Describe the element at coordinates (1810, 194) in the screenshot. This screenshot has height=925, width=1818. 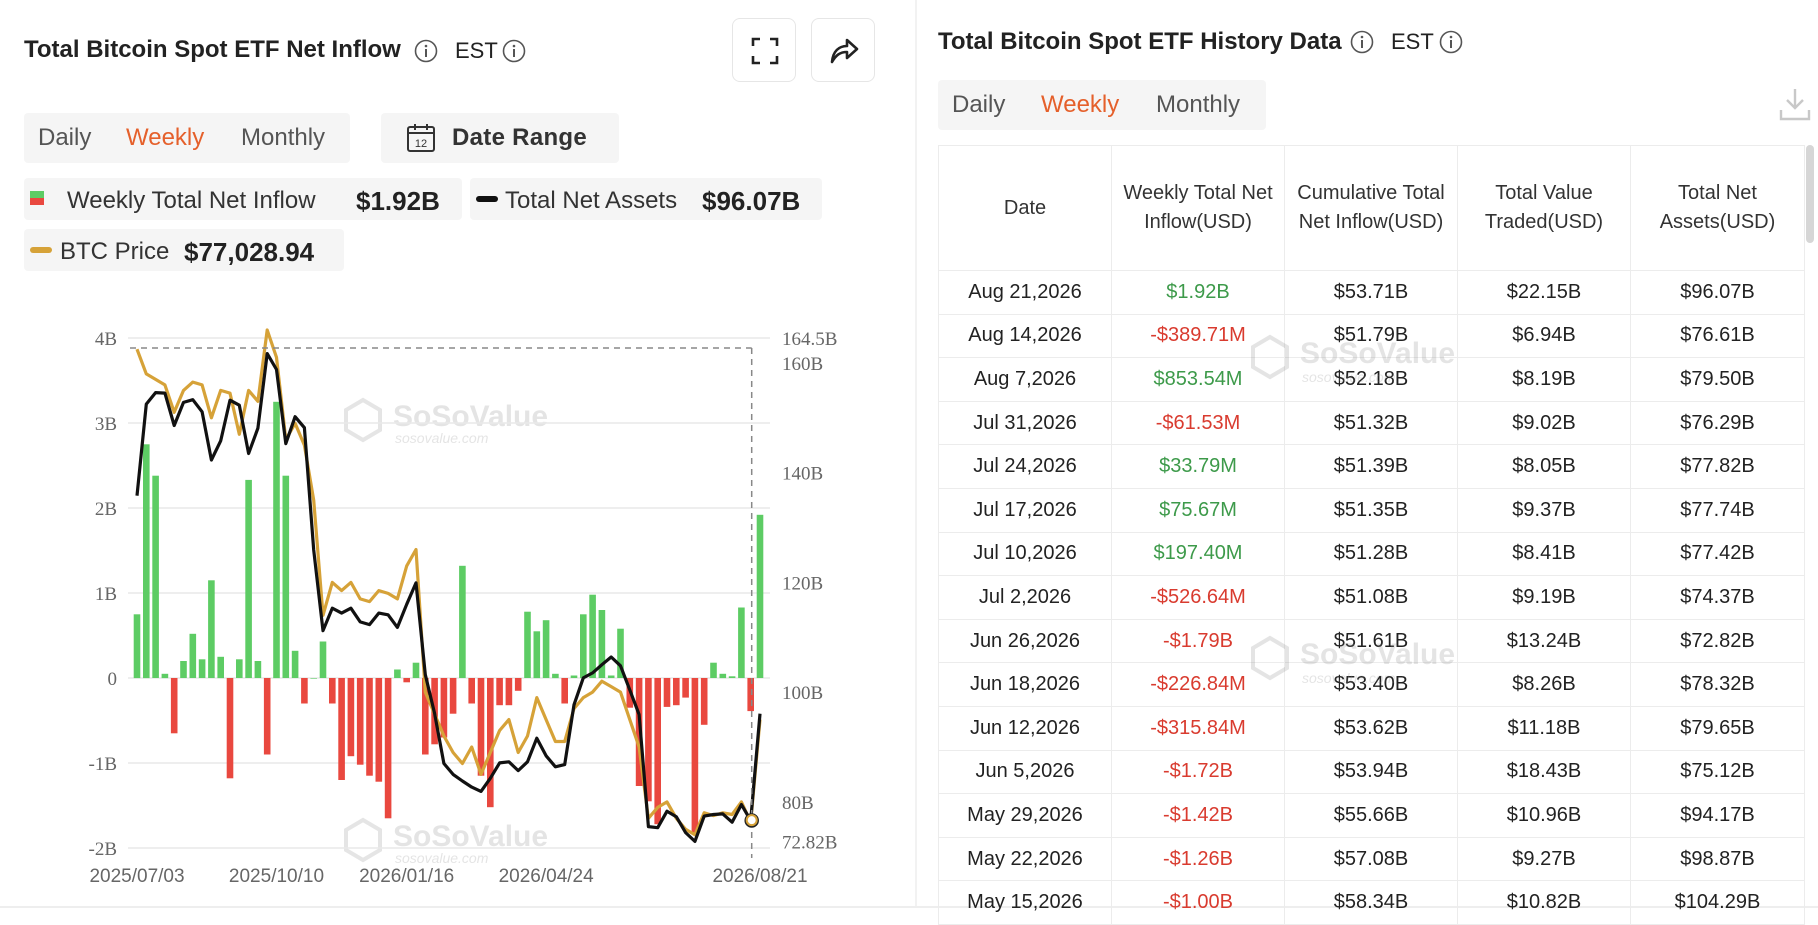
I see `table-scrollbar-thumb` at that location.